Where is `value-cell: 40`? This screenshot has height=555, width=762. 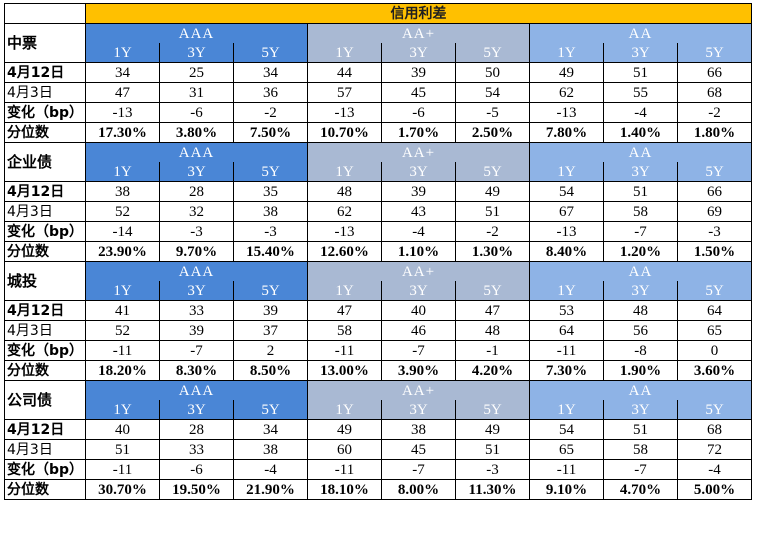 value-cell: 40 is located at coordinates (418, 310).